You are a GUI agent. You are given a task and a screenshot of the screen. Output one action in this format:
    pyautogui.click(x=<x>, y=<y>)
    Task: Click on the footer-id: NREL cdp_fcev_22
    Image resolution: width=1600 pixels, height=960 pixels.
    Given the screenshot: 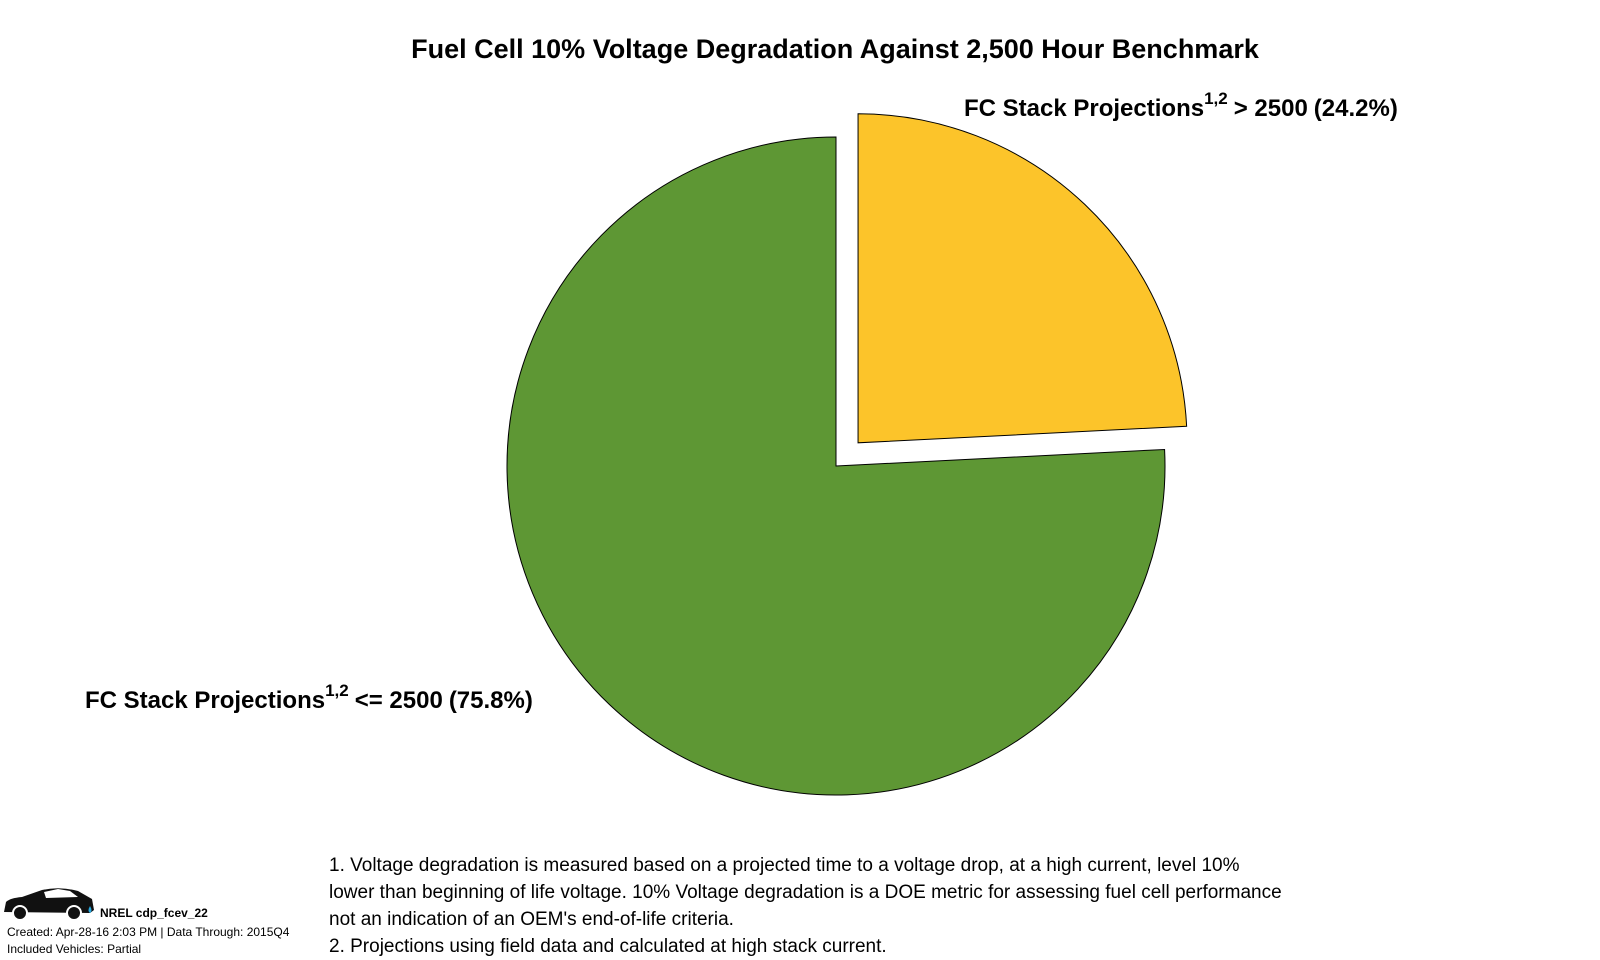 What is the action you would take?
    pyautogui.click(x=154, y=913)
    